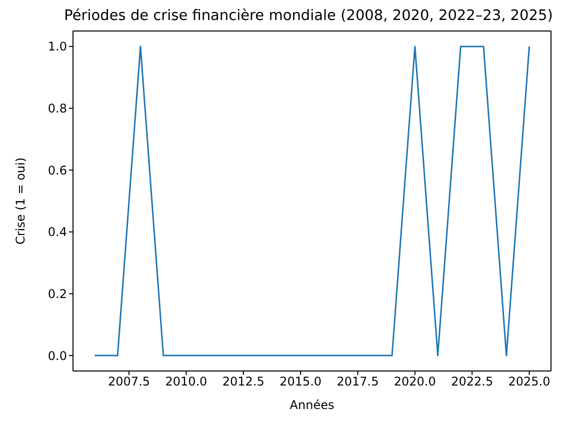 This screenshot has height=439, width=577. Describe the element at coordinates (301, 381) in the screenshot. I see `x-tick-label: 2015.0` at that location.